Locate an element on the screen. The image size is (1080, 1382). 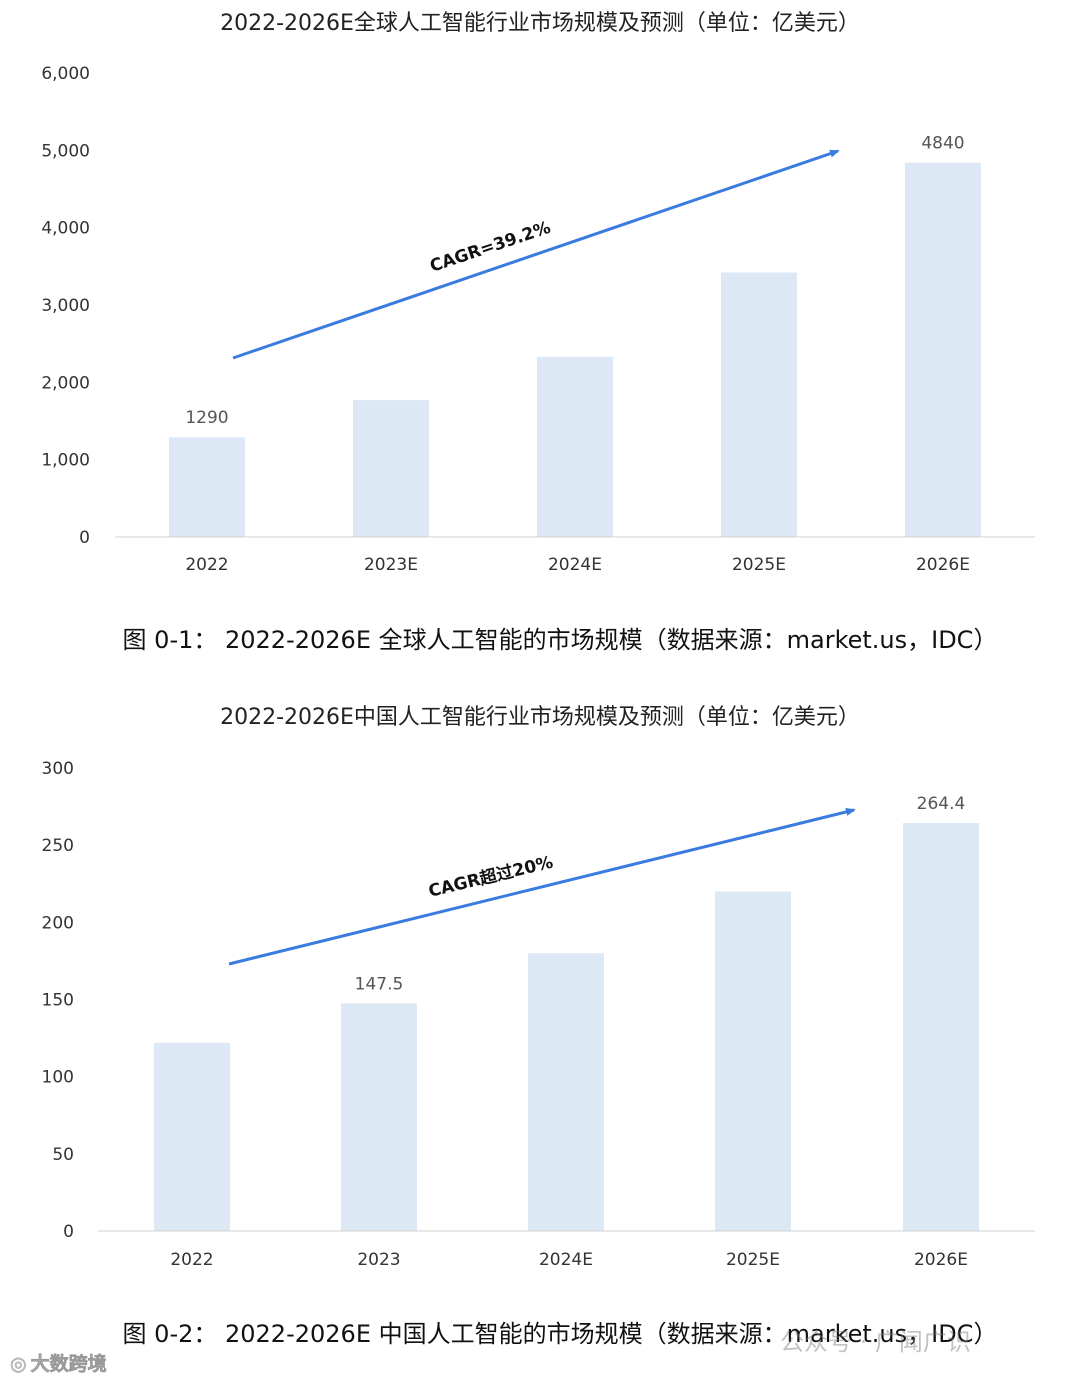
watermark-logo-icon: ◎ is located at coordinates (18, 1364).